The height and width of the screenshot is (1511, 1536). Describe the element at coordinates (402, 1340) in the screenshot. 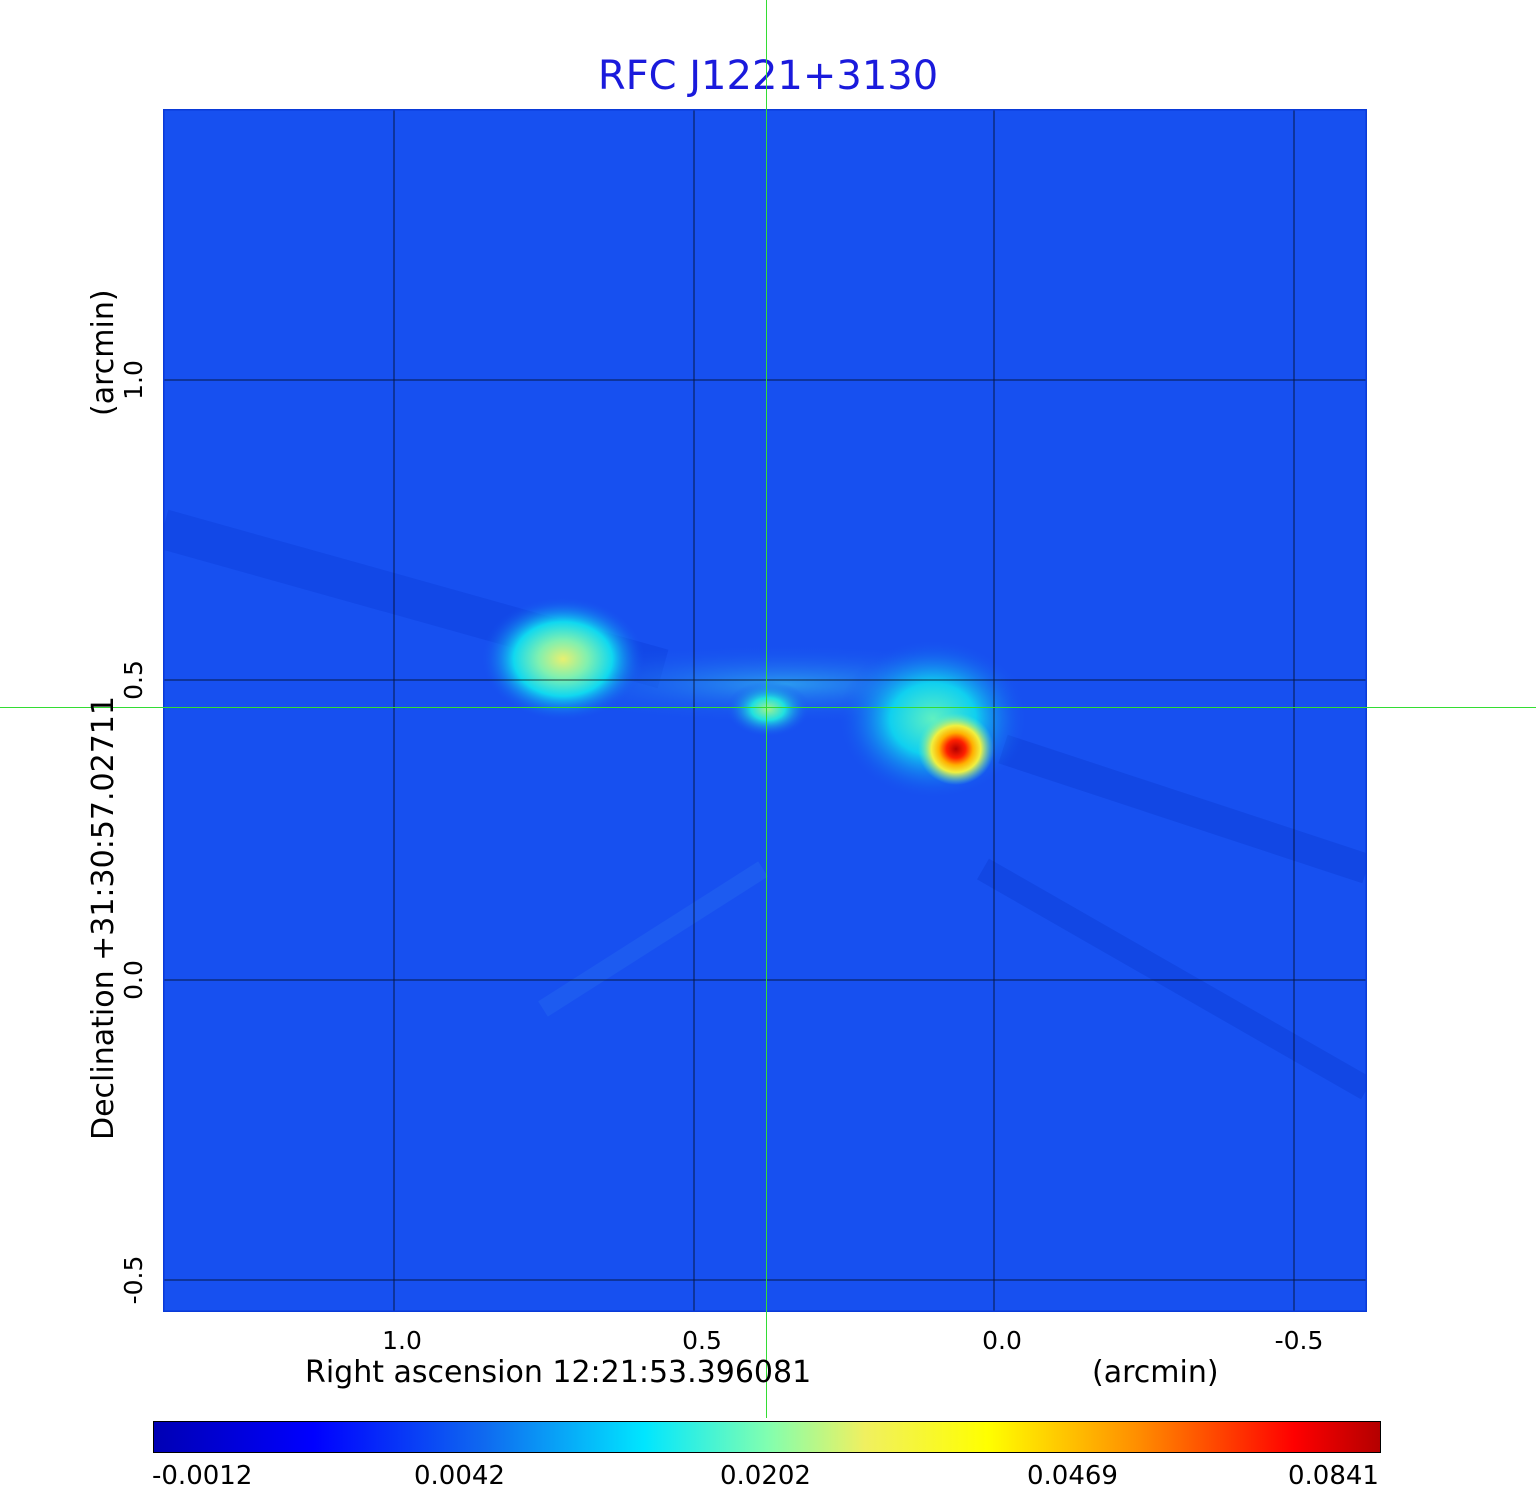

I see `x-tick: 1.0` at that location.